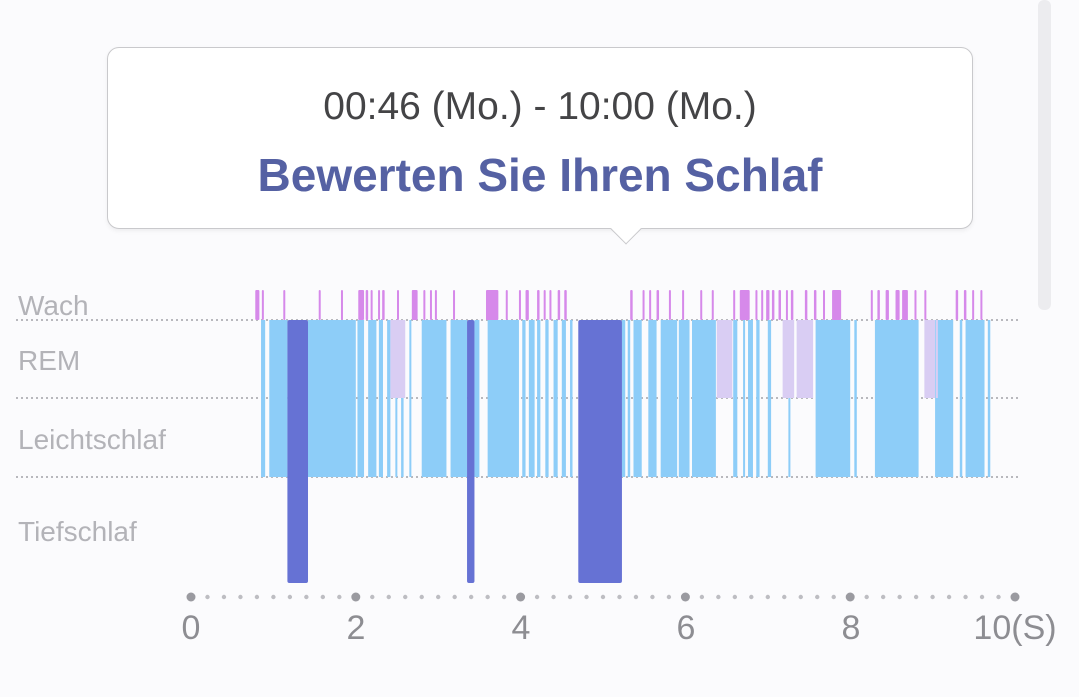  Describe the element at coordinates (356, 628) in the screenshot. I see `x-tick-label: 2` at that location.